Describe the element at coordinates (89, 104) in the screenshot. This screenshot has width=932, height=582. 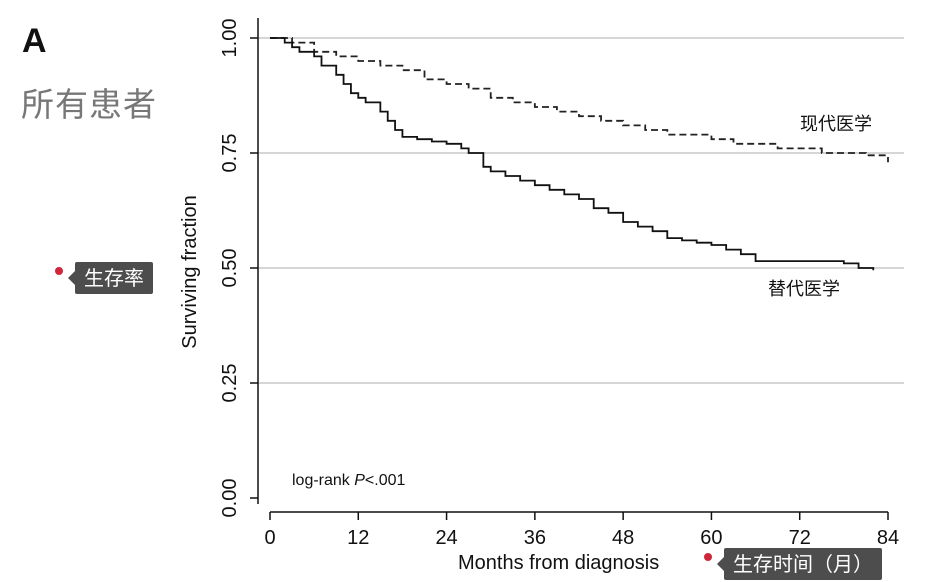
I see `chart-subtitle: 所有患者` at that location.